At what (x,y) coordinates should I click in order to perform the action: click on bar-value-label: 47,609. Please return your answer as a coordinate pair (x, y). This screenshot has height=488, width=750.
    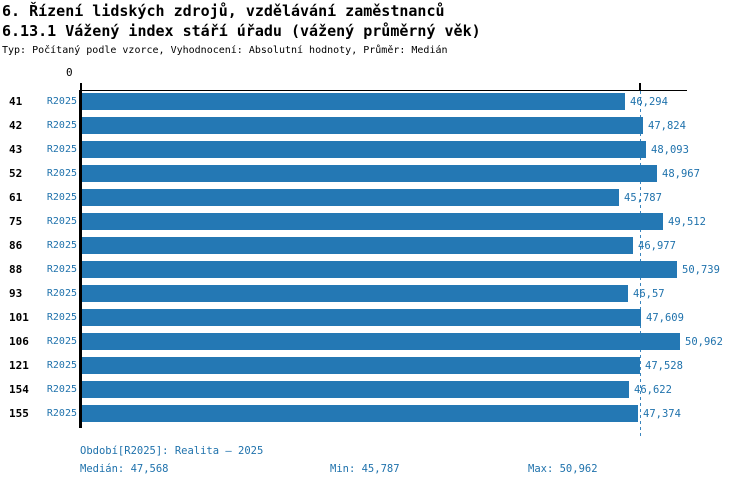
    Looking at the image, I should click on (665, 317).